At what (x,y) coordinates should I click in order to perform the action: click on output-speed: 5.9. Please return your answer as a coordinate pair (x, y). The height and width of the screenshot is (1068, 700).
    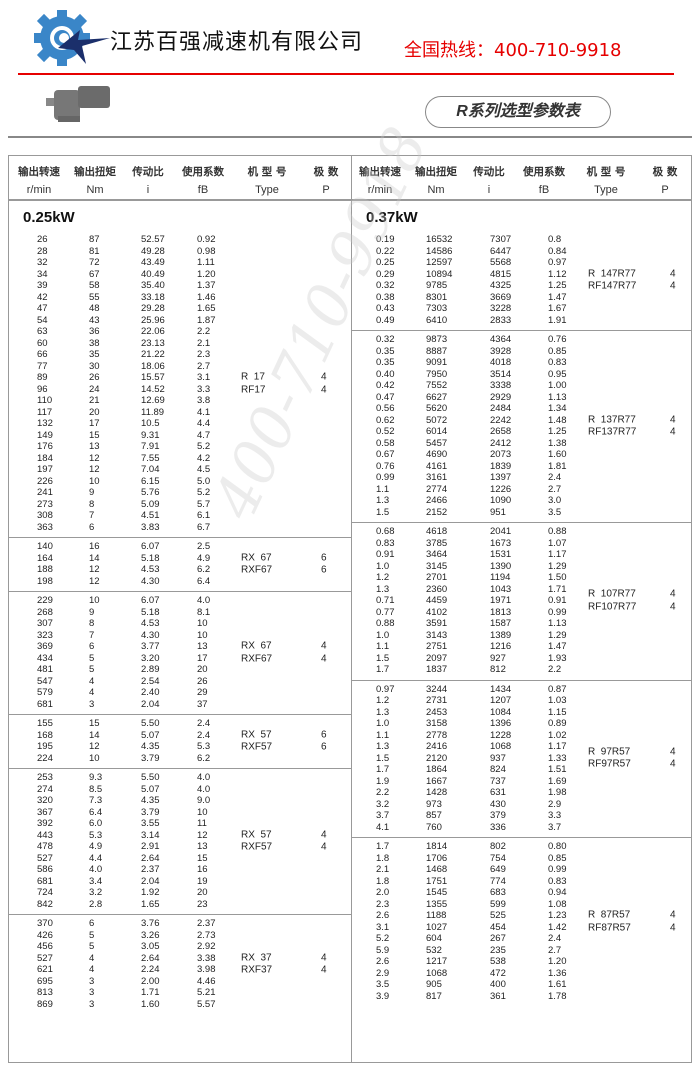
    Looking at the image, I should click on (383, 950).